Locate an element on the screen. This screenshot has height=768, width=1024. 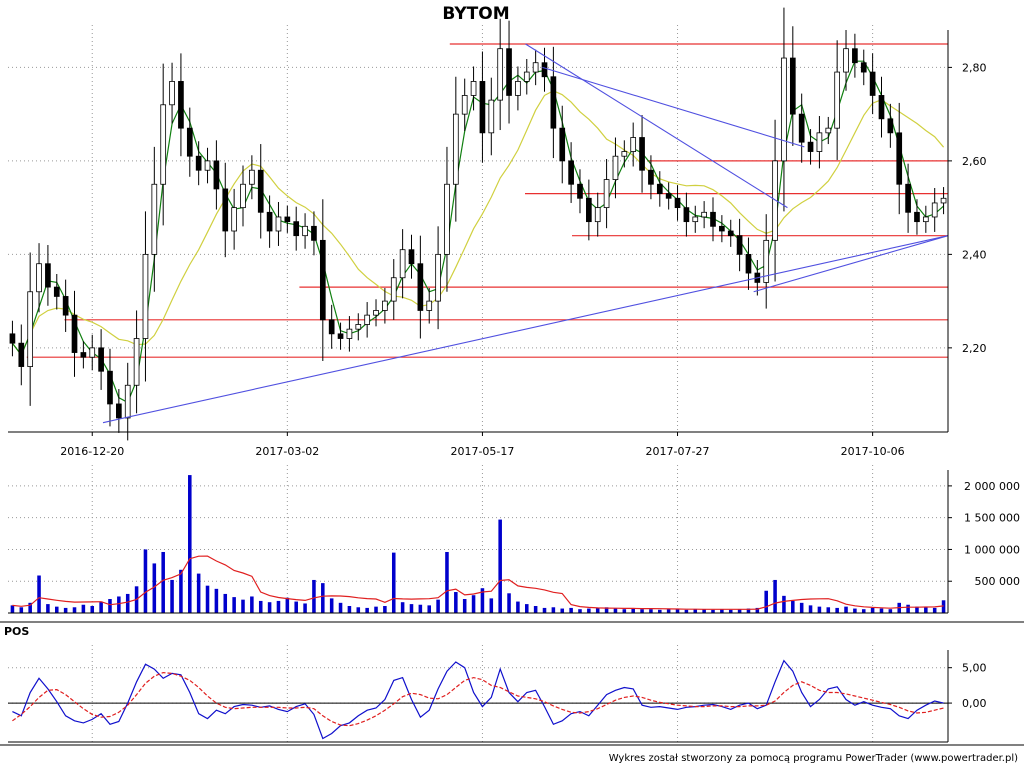
trend-line is located at coordinates (656, 126).